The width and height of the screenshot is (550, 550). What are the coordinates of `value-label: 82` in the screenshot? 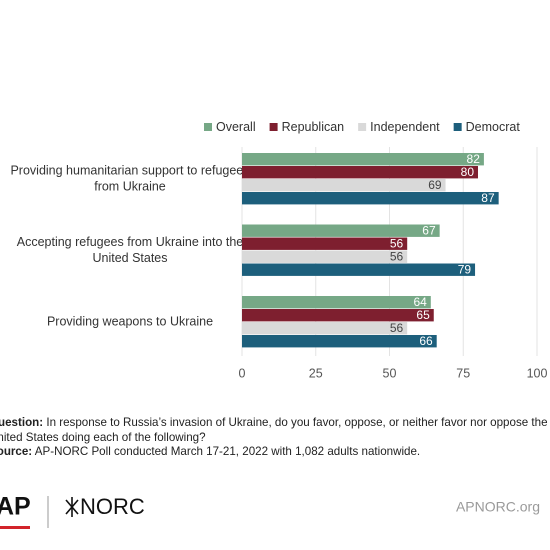 It's located at (474, 159).